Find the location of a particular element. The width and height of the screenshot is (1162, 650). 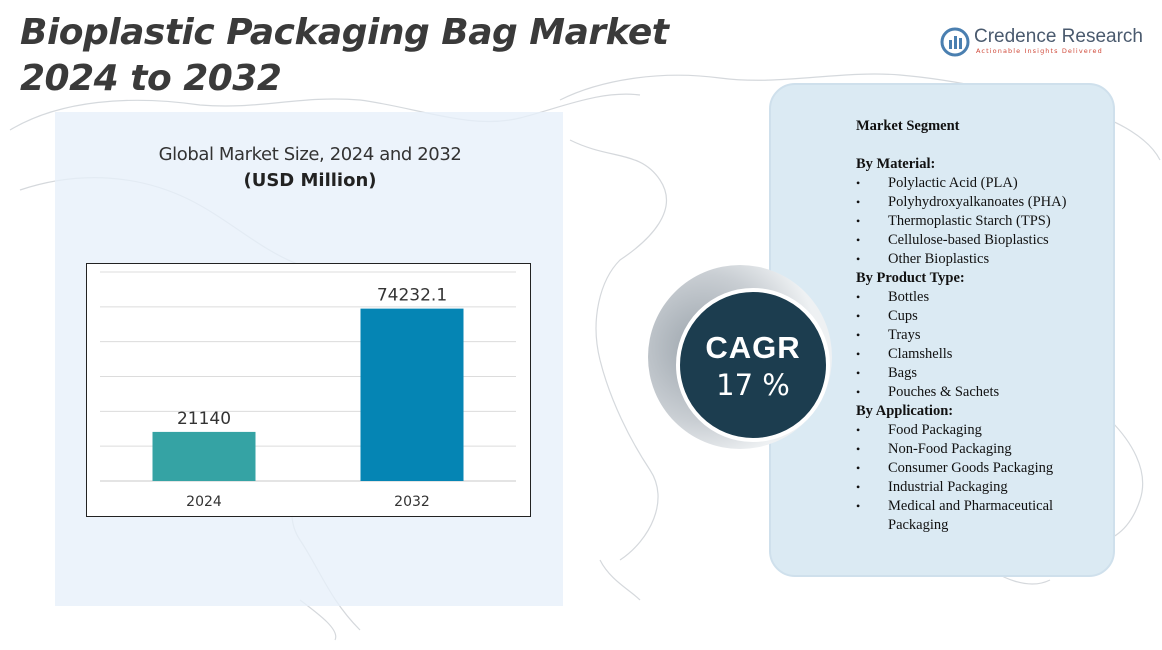

segment-group-heading: By Material: is located at coordinates (896, 164).